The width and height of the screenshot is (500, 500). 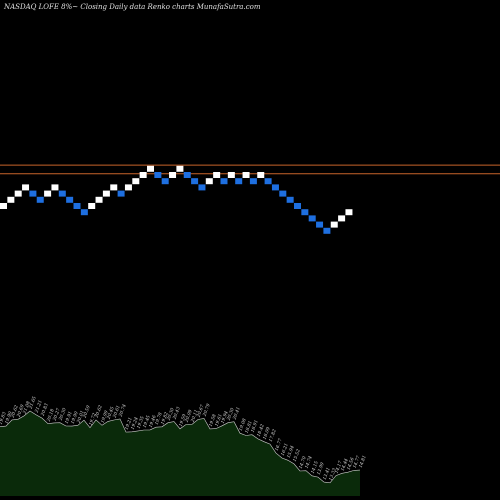 What do you see at coordinates (159, 419) in the screenshot?
I see `area-value-label: 19.78` at bounding box center [159, 419].